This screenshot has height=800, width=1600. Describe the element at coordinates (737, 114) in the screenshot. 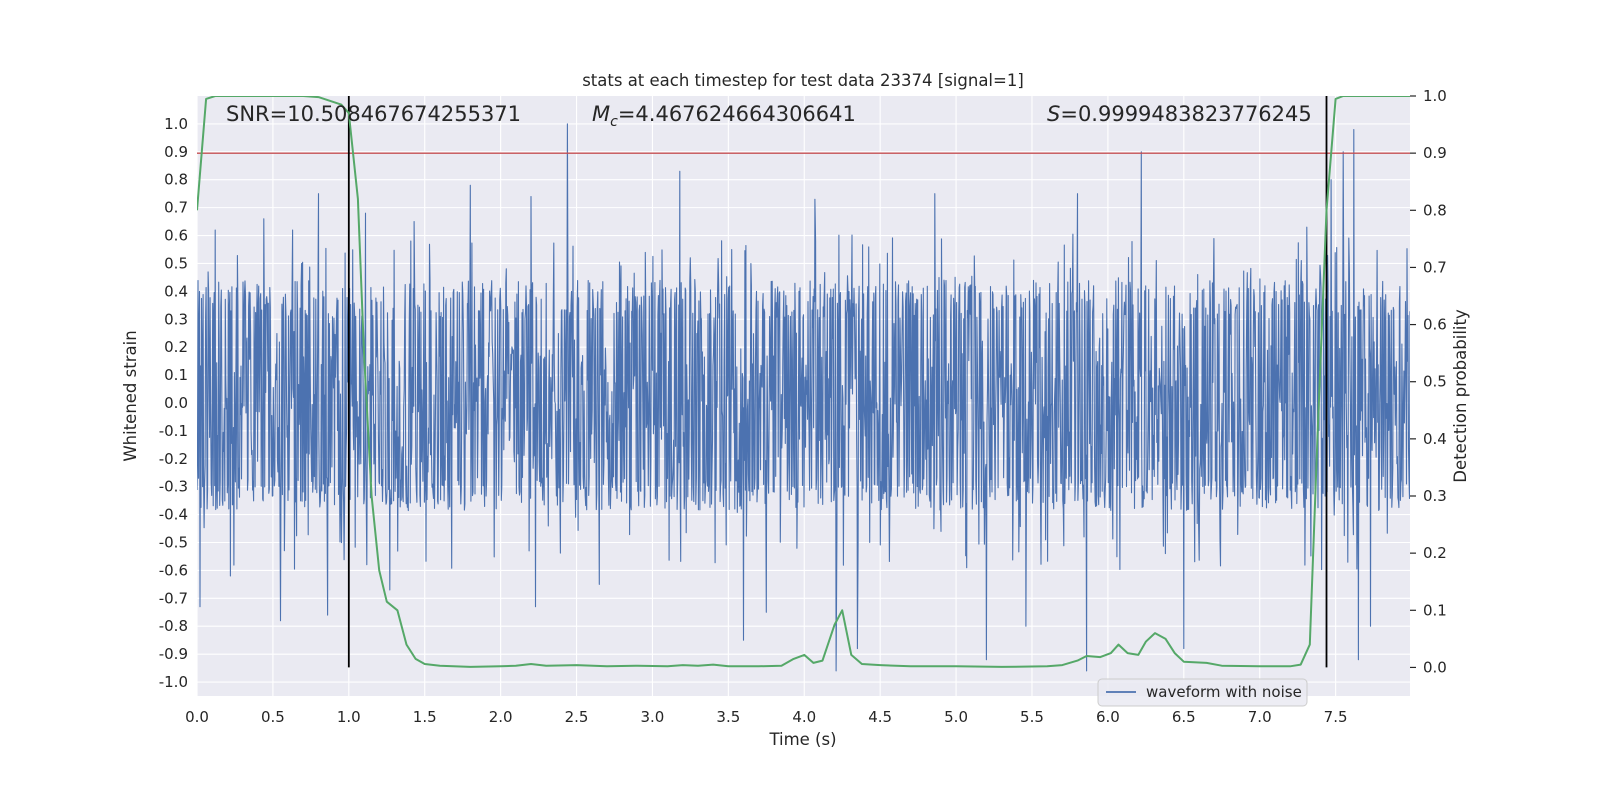

I see `mc-value: =4.467624664306641` at that location.